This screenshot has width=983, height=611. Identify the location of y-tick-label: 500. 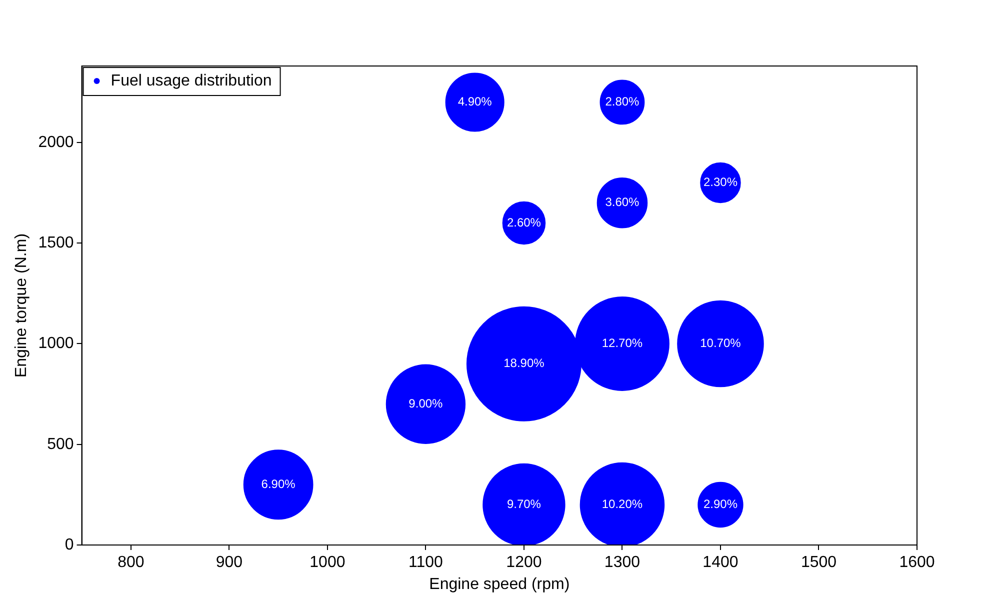
(60, 444).